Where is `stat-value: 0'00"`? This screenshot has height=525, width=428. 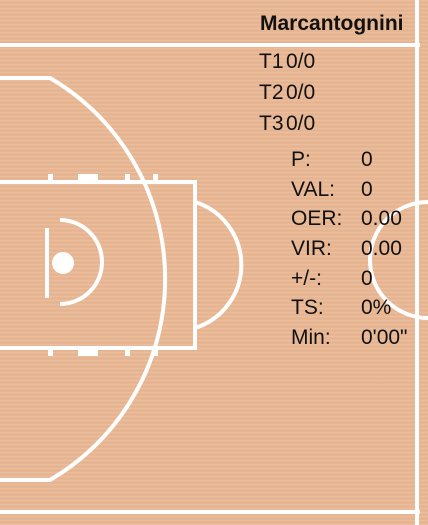 stat-value: 0'00" is located at coordinates (384, 337).